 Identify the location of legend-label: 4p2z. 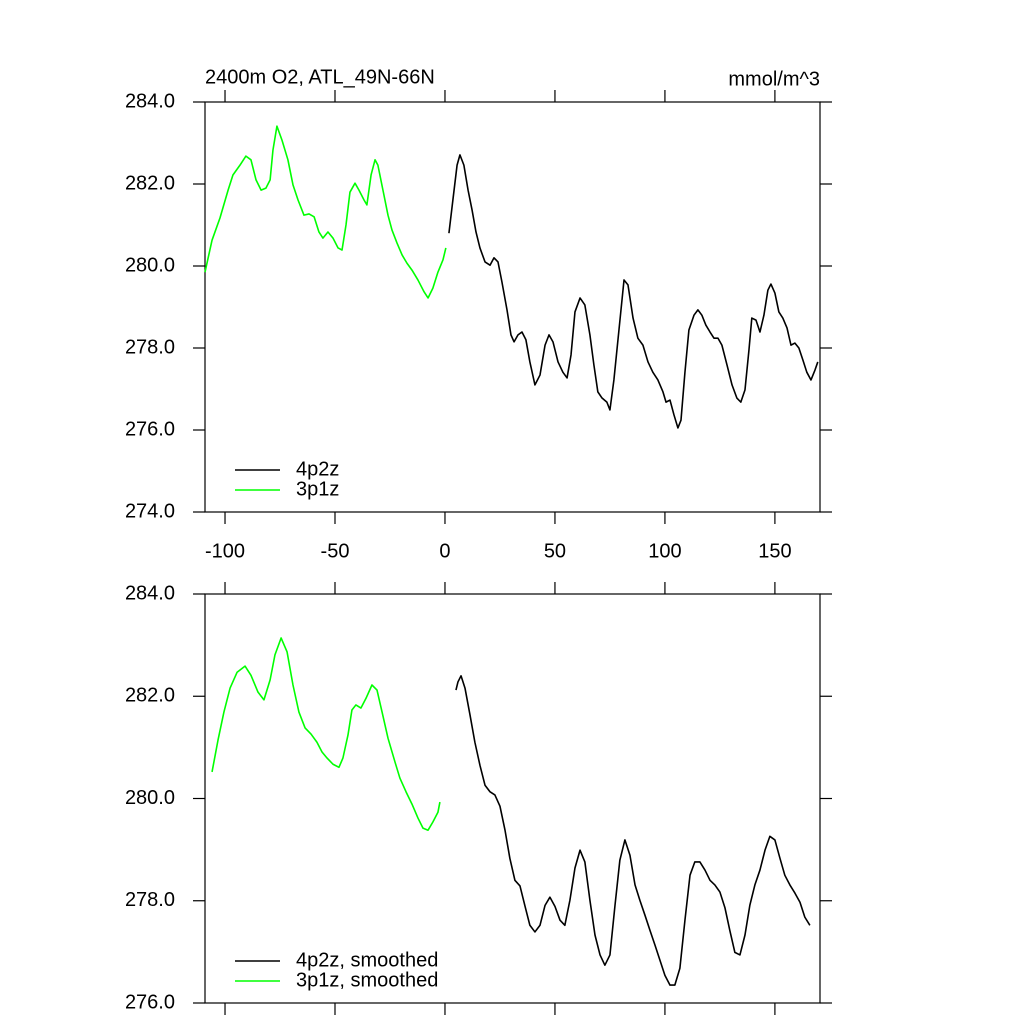
(317, 469).